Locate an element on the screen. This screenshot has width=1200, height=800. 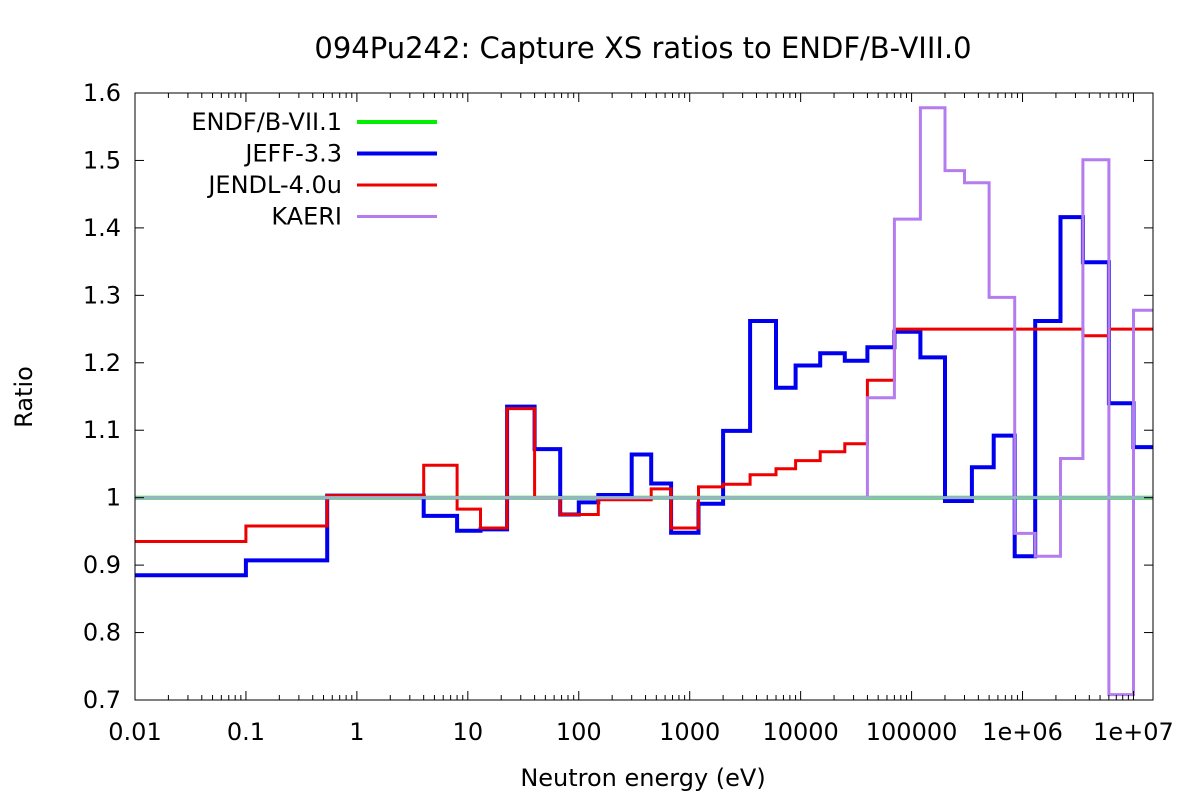
y-tick-label: 1.1 is located at coordinates (102, 430).